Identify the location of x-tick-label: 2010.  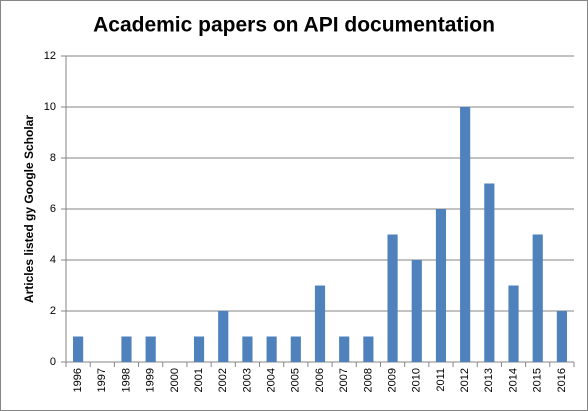
(417, 380).